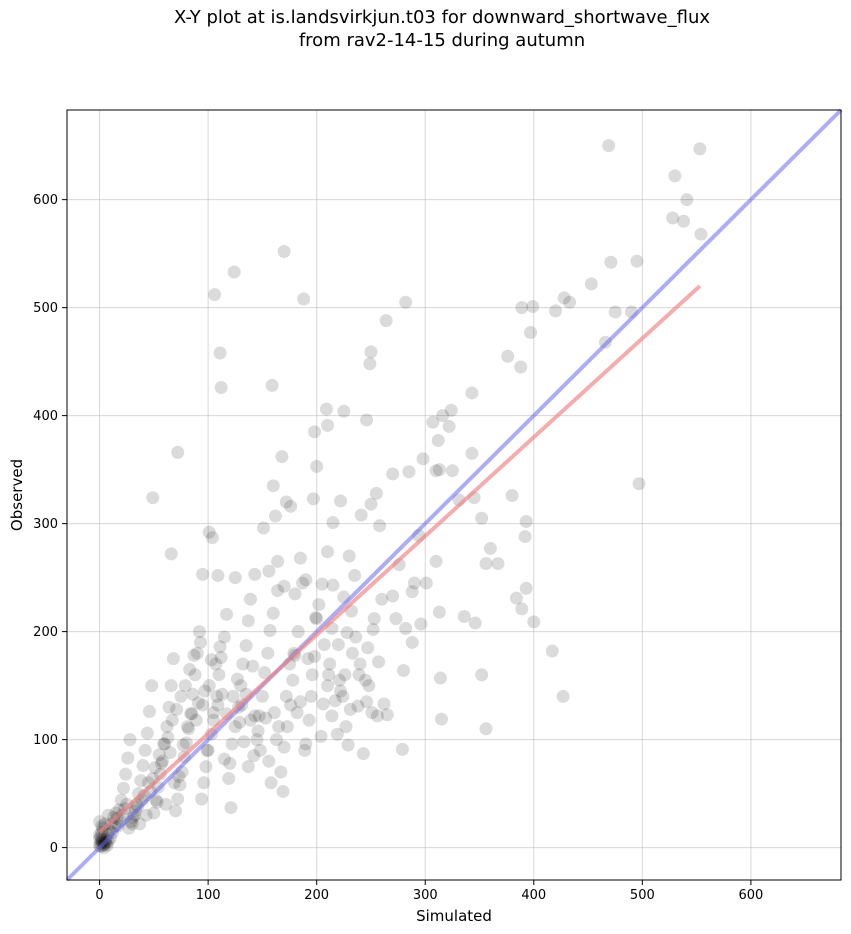  I want to click on x-tick-label: 600, so click(750, 895).